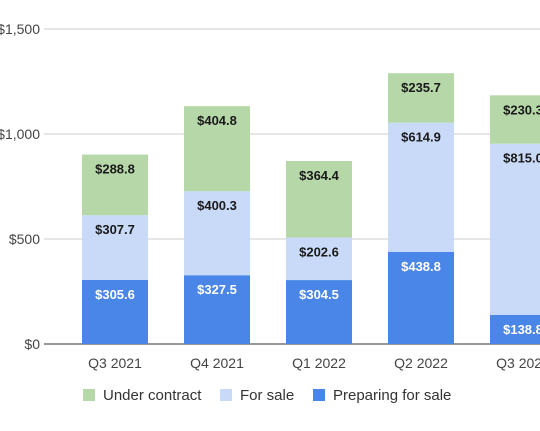 The height and width of the screenshot is (431, 540). I want to click on data-label: $438.8, so click(421, 266).